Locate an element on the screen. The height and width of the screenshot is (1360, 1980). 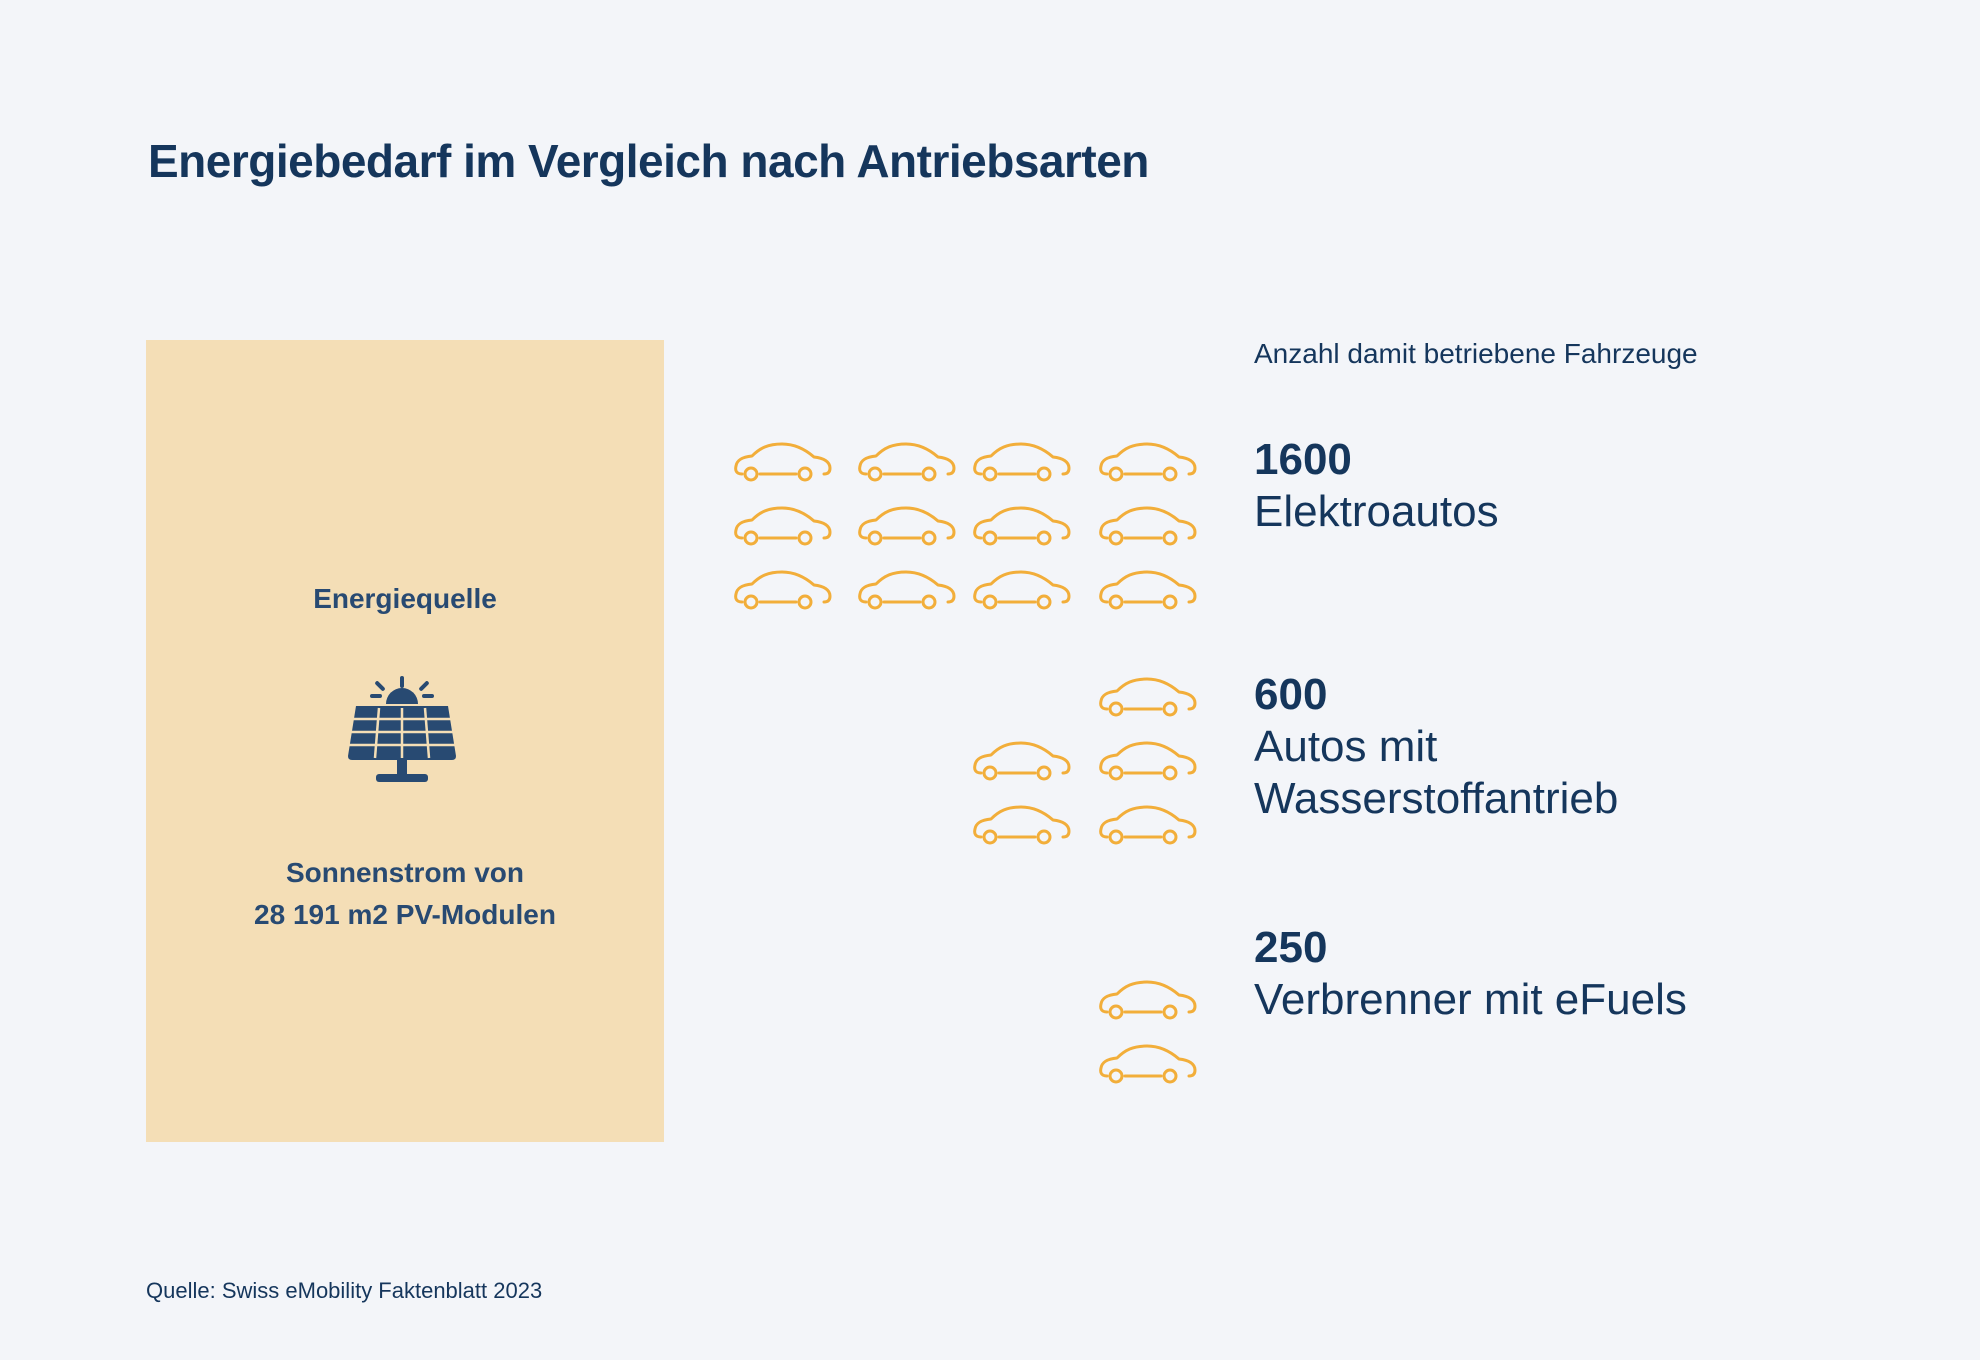
energy-source-description-line1: Sonnenstrom von is located at coordinates (404, 872).